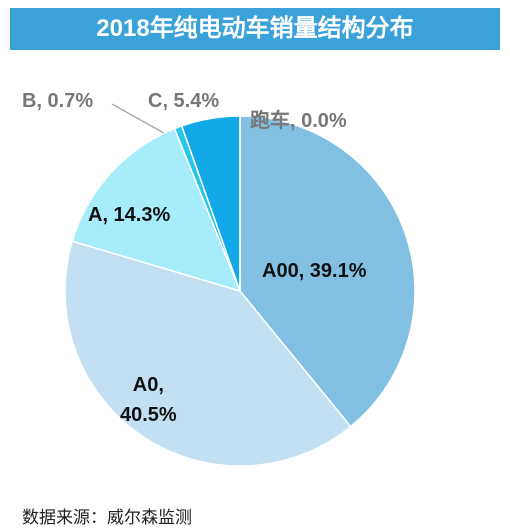  What do you see at coordinates (314, 271) in the screenshot?
I see `data-label: A00, 39.1%` at bounding box center [314, 271].